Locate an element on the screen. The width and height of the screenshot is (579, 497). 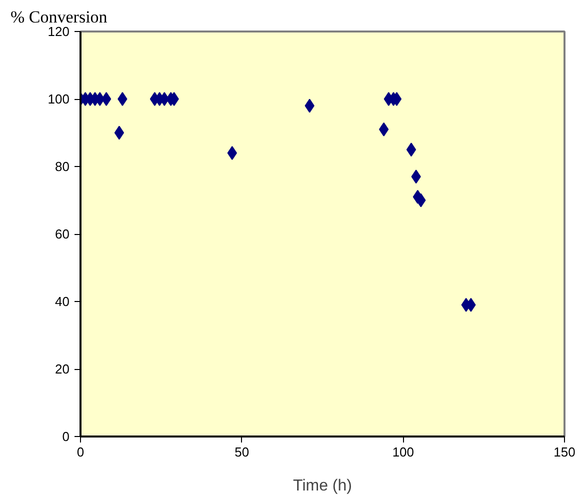
x-tick-label: 0 is located at coordinates (80, 452).